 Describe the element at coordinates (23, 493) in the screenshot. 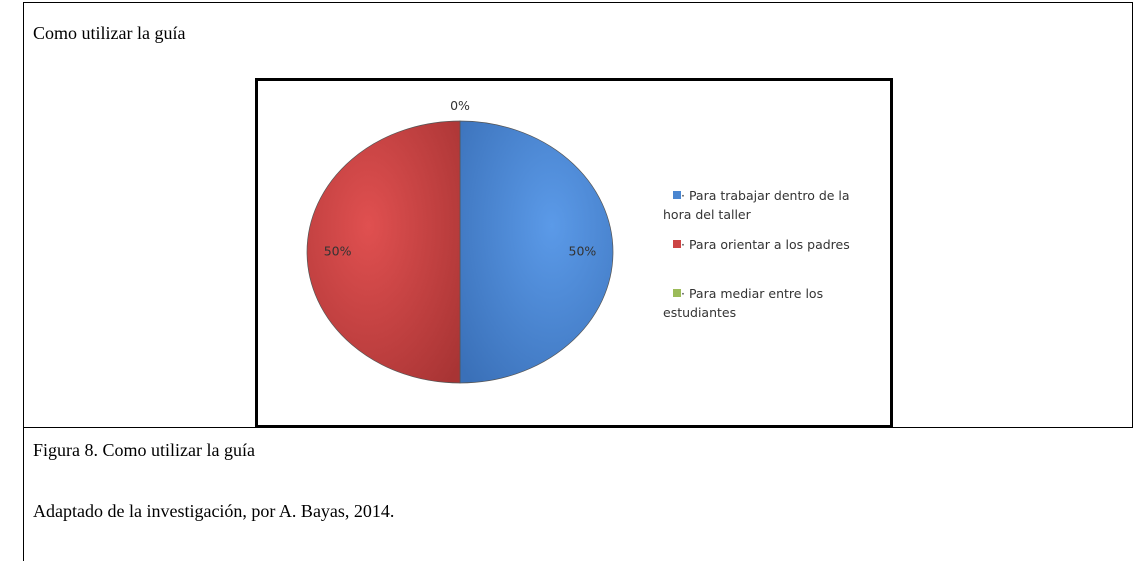

I see `left-rule` at that location.